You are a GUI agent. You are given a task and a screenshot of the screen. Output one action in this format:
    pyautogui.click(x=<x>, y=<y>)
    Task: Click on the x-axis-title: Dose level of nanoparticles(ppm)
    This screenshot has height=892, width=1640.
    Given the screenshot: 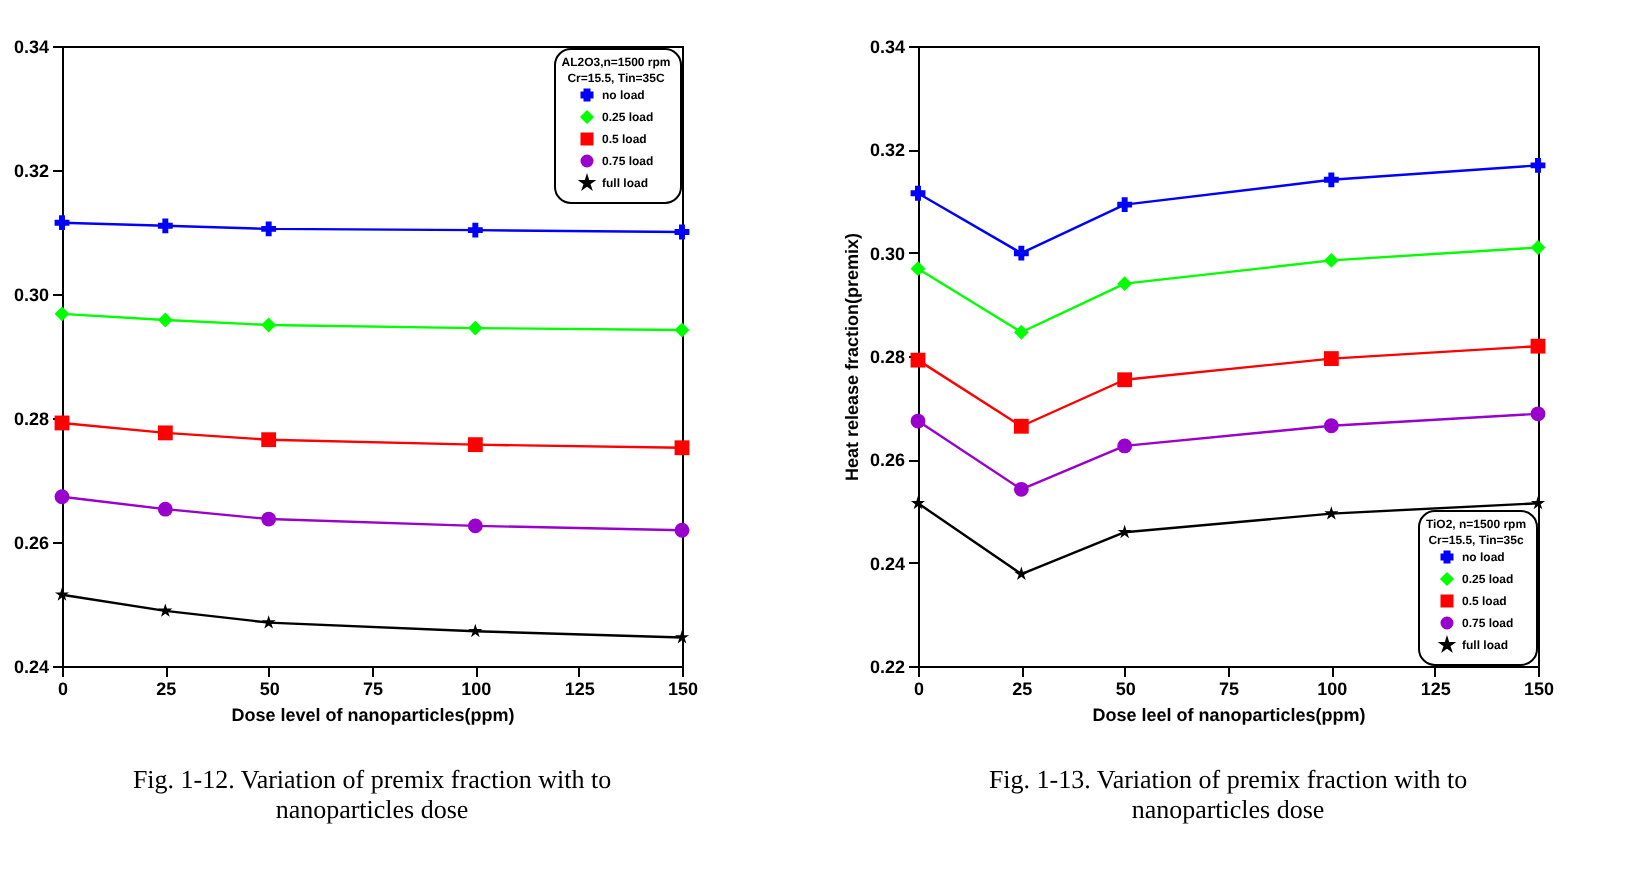 What is the action you would take?
    pyautogui.click(x=373, y=715)
    